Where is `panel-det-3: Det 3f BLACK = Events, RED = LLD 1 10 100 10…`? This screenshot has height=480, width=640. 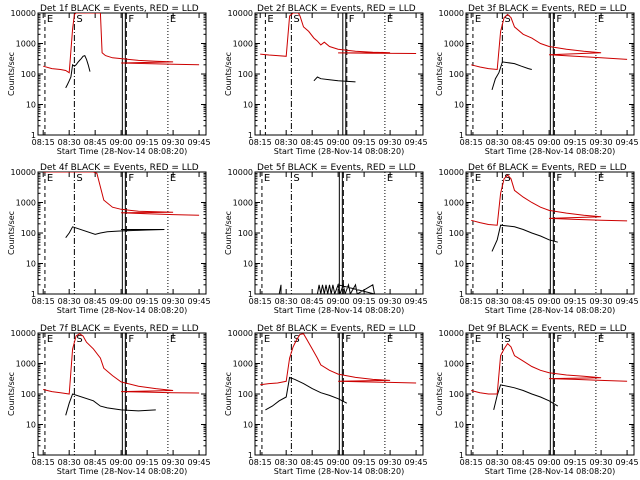 panel-det-3: Det 3f BLACK = Events, RED = LLD 1 10 100 10… is located at coordinates (537, 80).